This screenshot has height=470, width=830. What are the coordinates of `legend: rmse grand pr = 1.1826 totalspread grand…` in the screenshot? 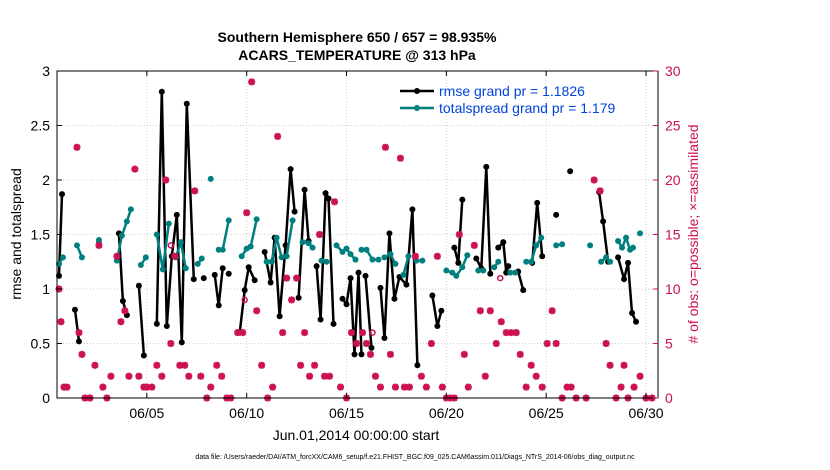 It's located at (508, 99).